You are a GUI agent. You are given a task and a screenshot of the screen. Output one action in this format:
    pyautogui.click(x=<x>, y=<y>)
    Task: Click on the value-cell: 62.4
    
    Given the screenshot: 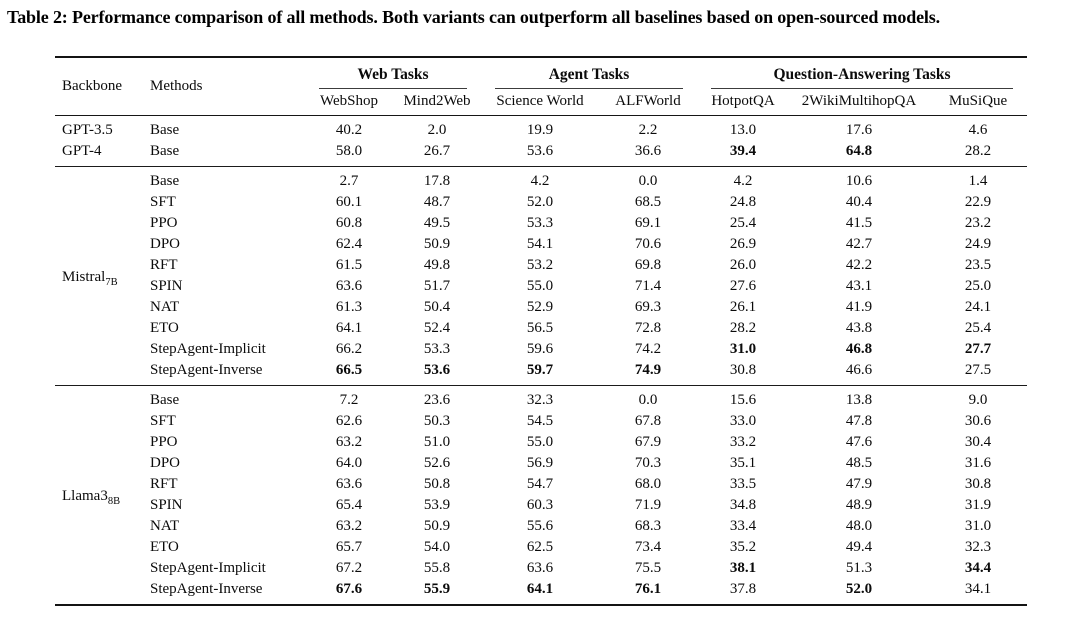 What is the action you would take?
    pyautogui.click(x=349, y=243)
    